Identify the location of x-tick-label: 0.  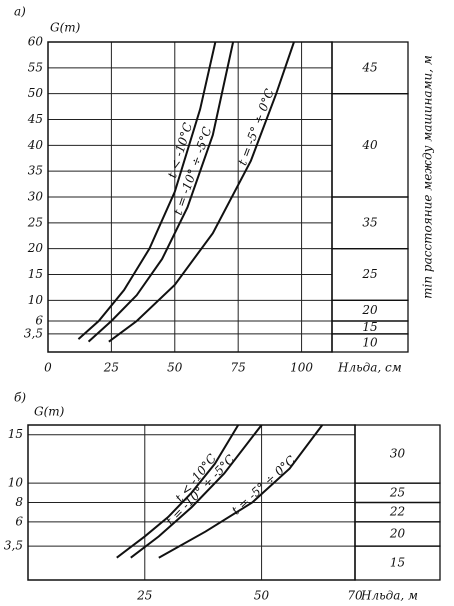
(48, 368).